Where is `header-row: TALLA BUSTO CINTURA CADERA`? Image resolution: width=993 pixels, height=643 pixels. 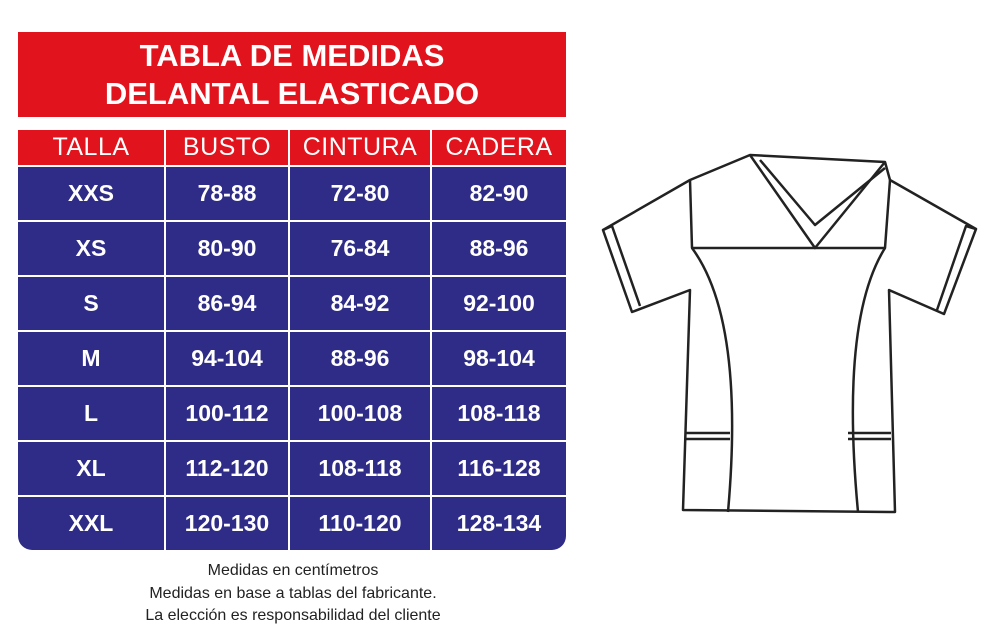 header-row: TALLA BUSTO CINTURA CADERA is located at coordinates (292, 147).